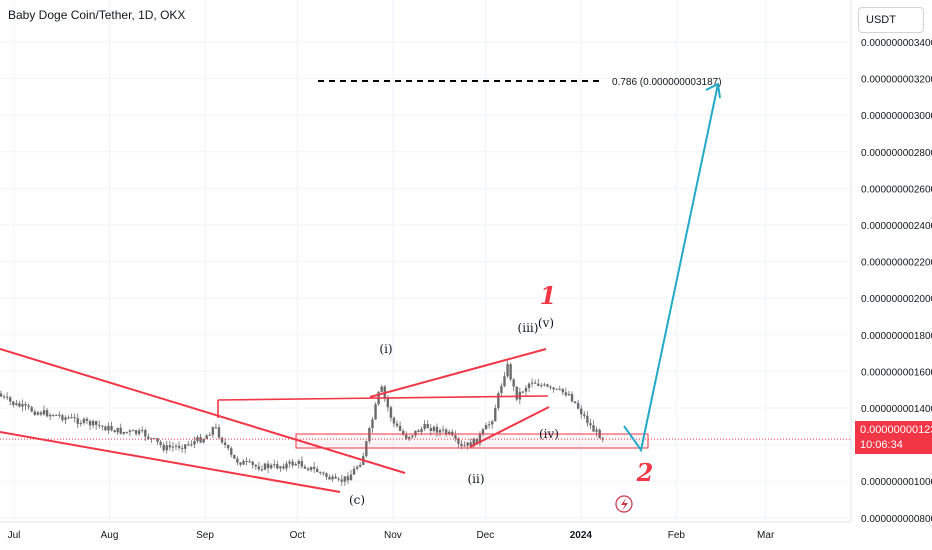 This screenshot has height=550, width=932. I want to click on y-tick-label: 0.000000002400, so click(896, 226).